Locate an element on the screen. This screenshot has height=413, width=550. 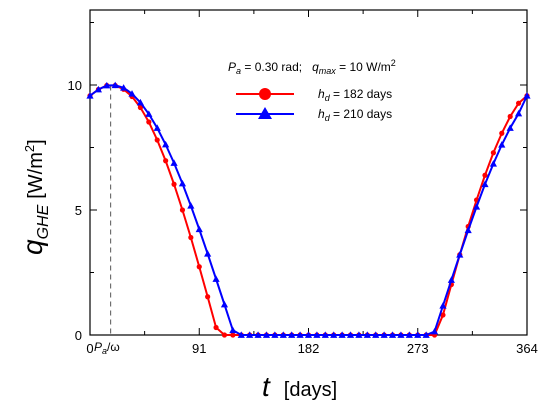
x-tick-label: 182 is located at coordinates (309, 348).